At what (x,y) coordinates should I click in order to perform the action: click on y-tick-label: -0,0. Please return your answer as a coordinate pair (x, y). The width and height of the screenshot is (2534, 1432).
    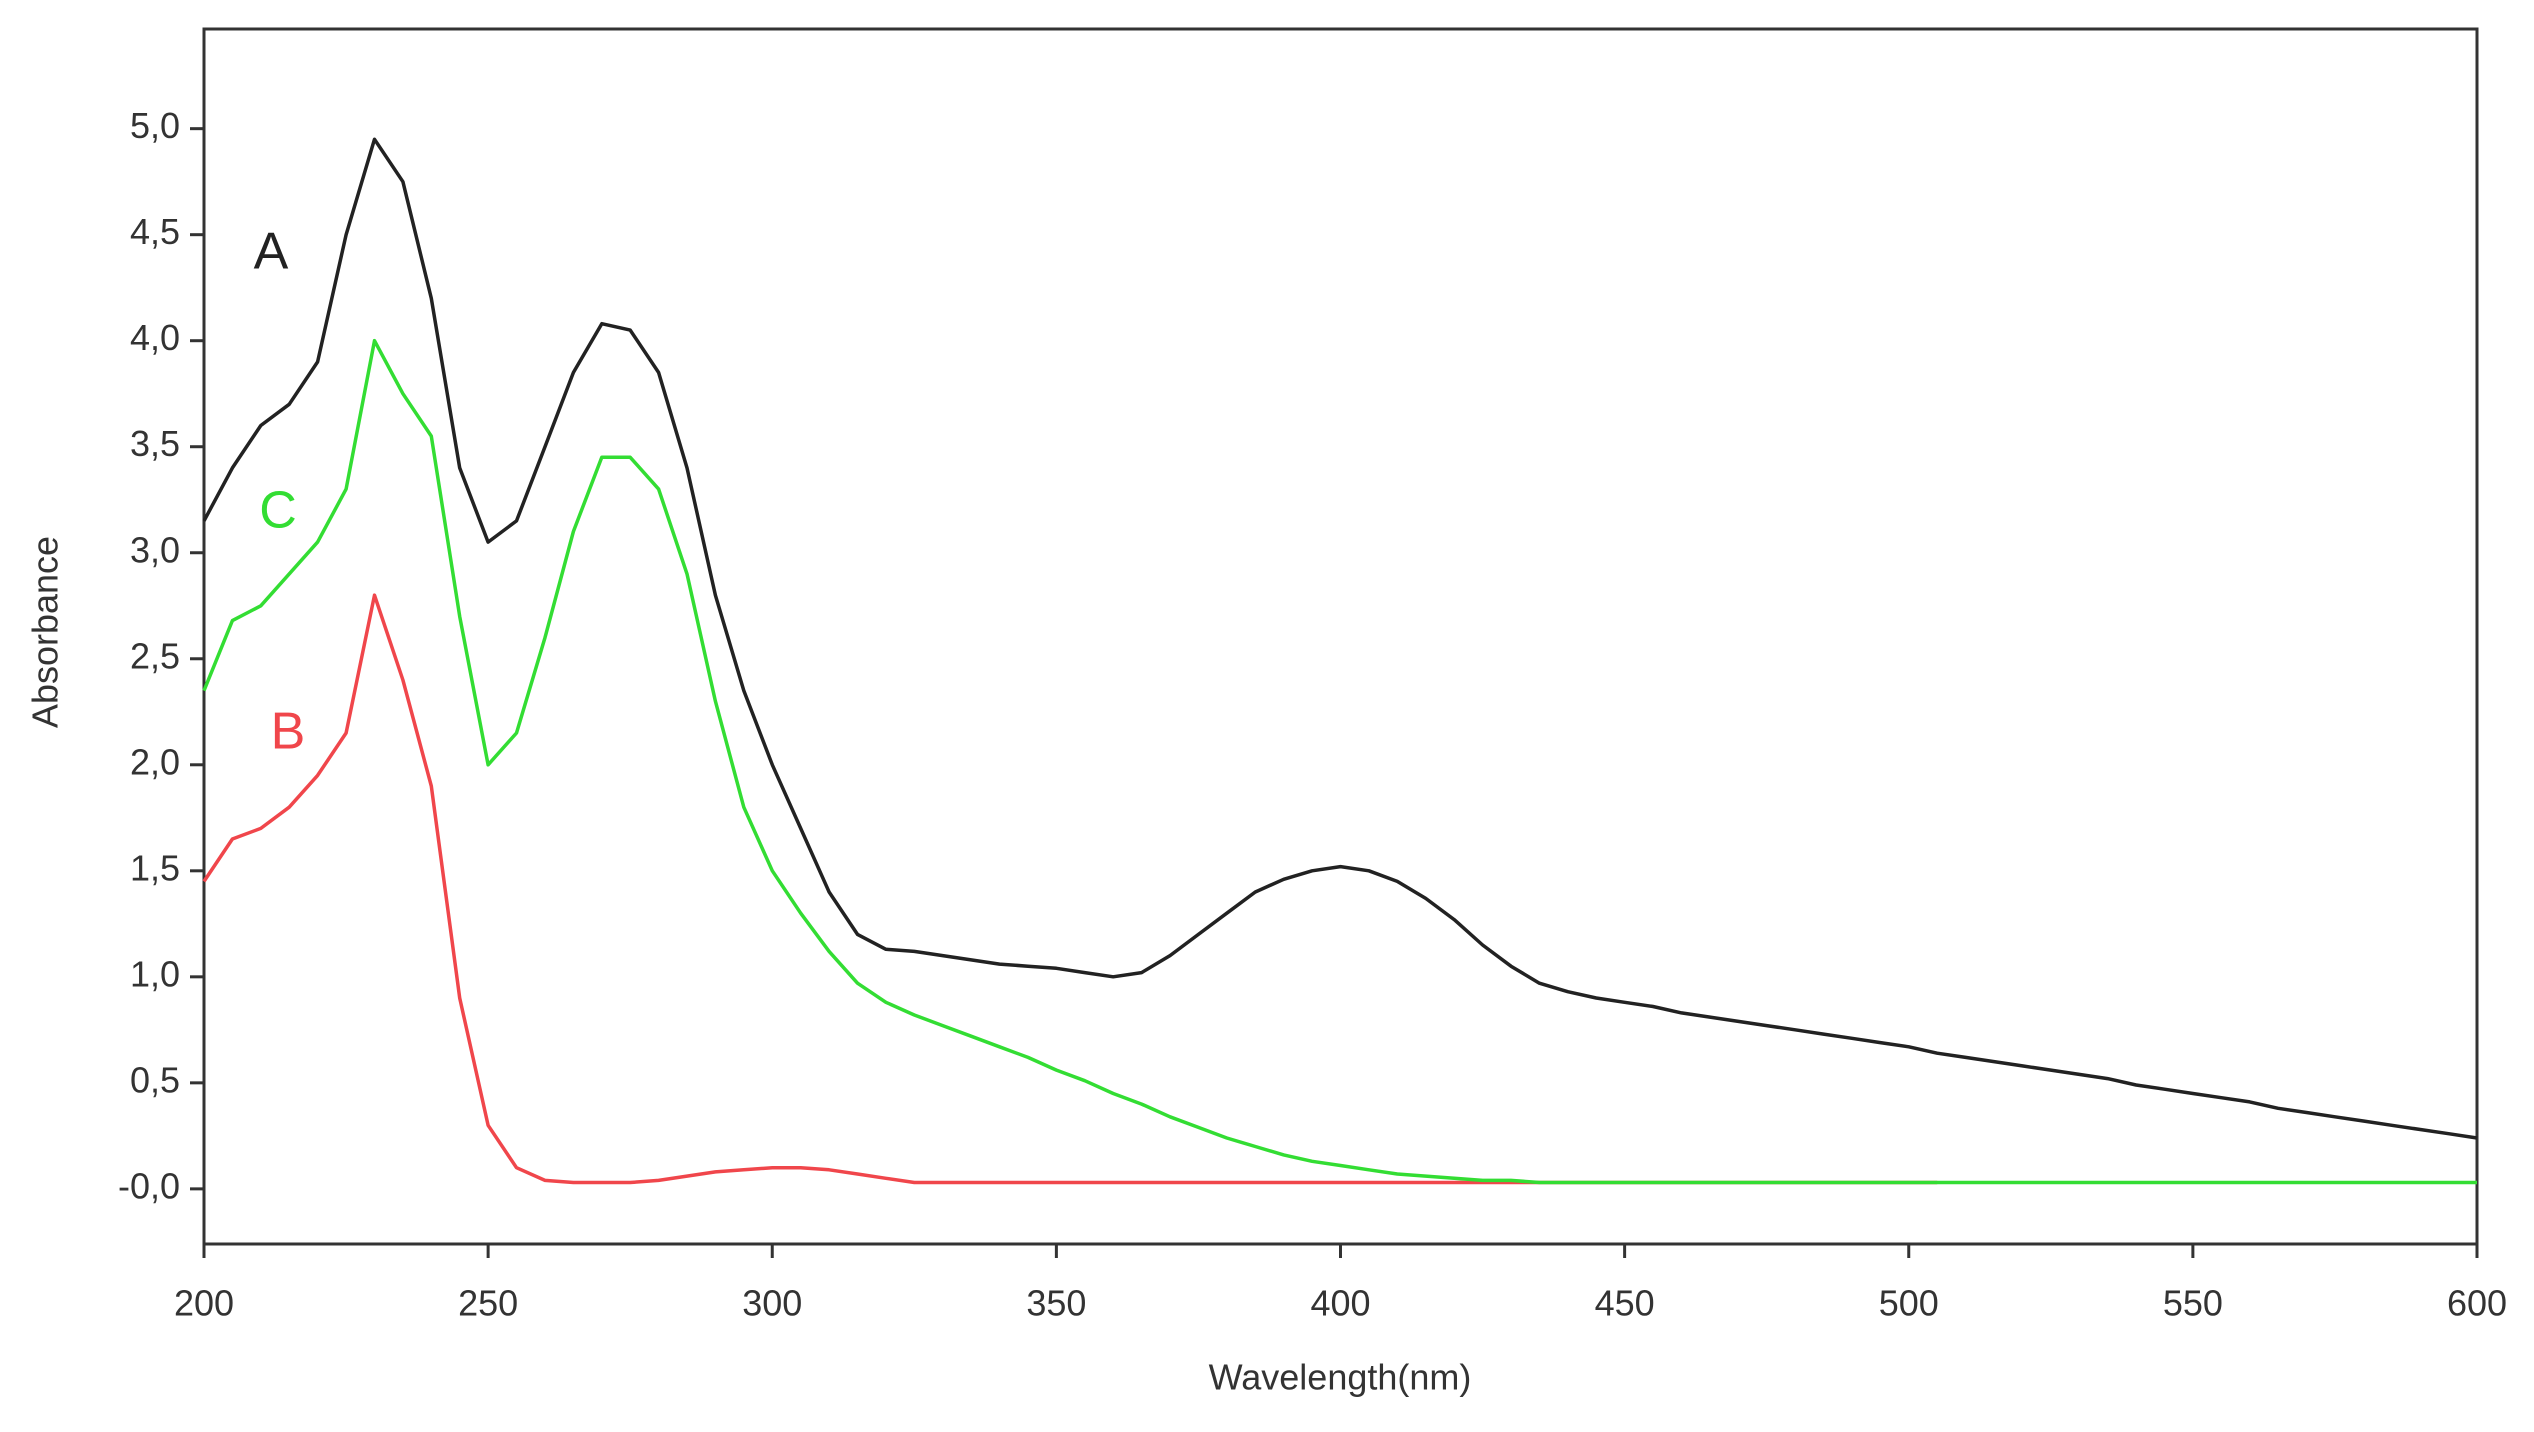
    Looking at the image, I should click on (149, 1185).